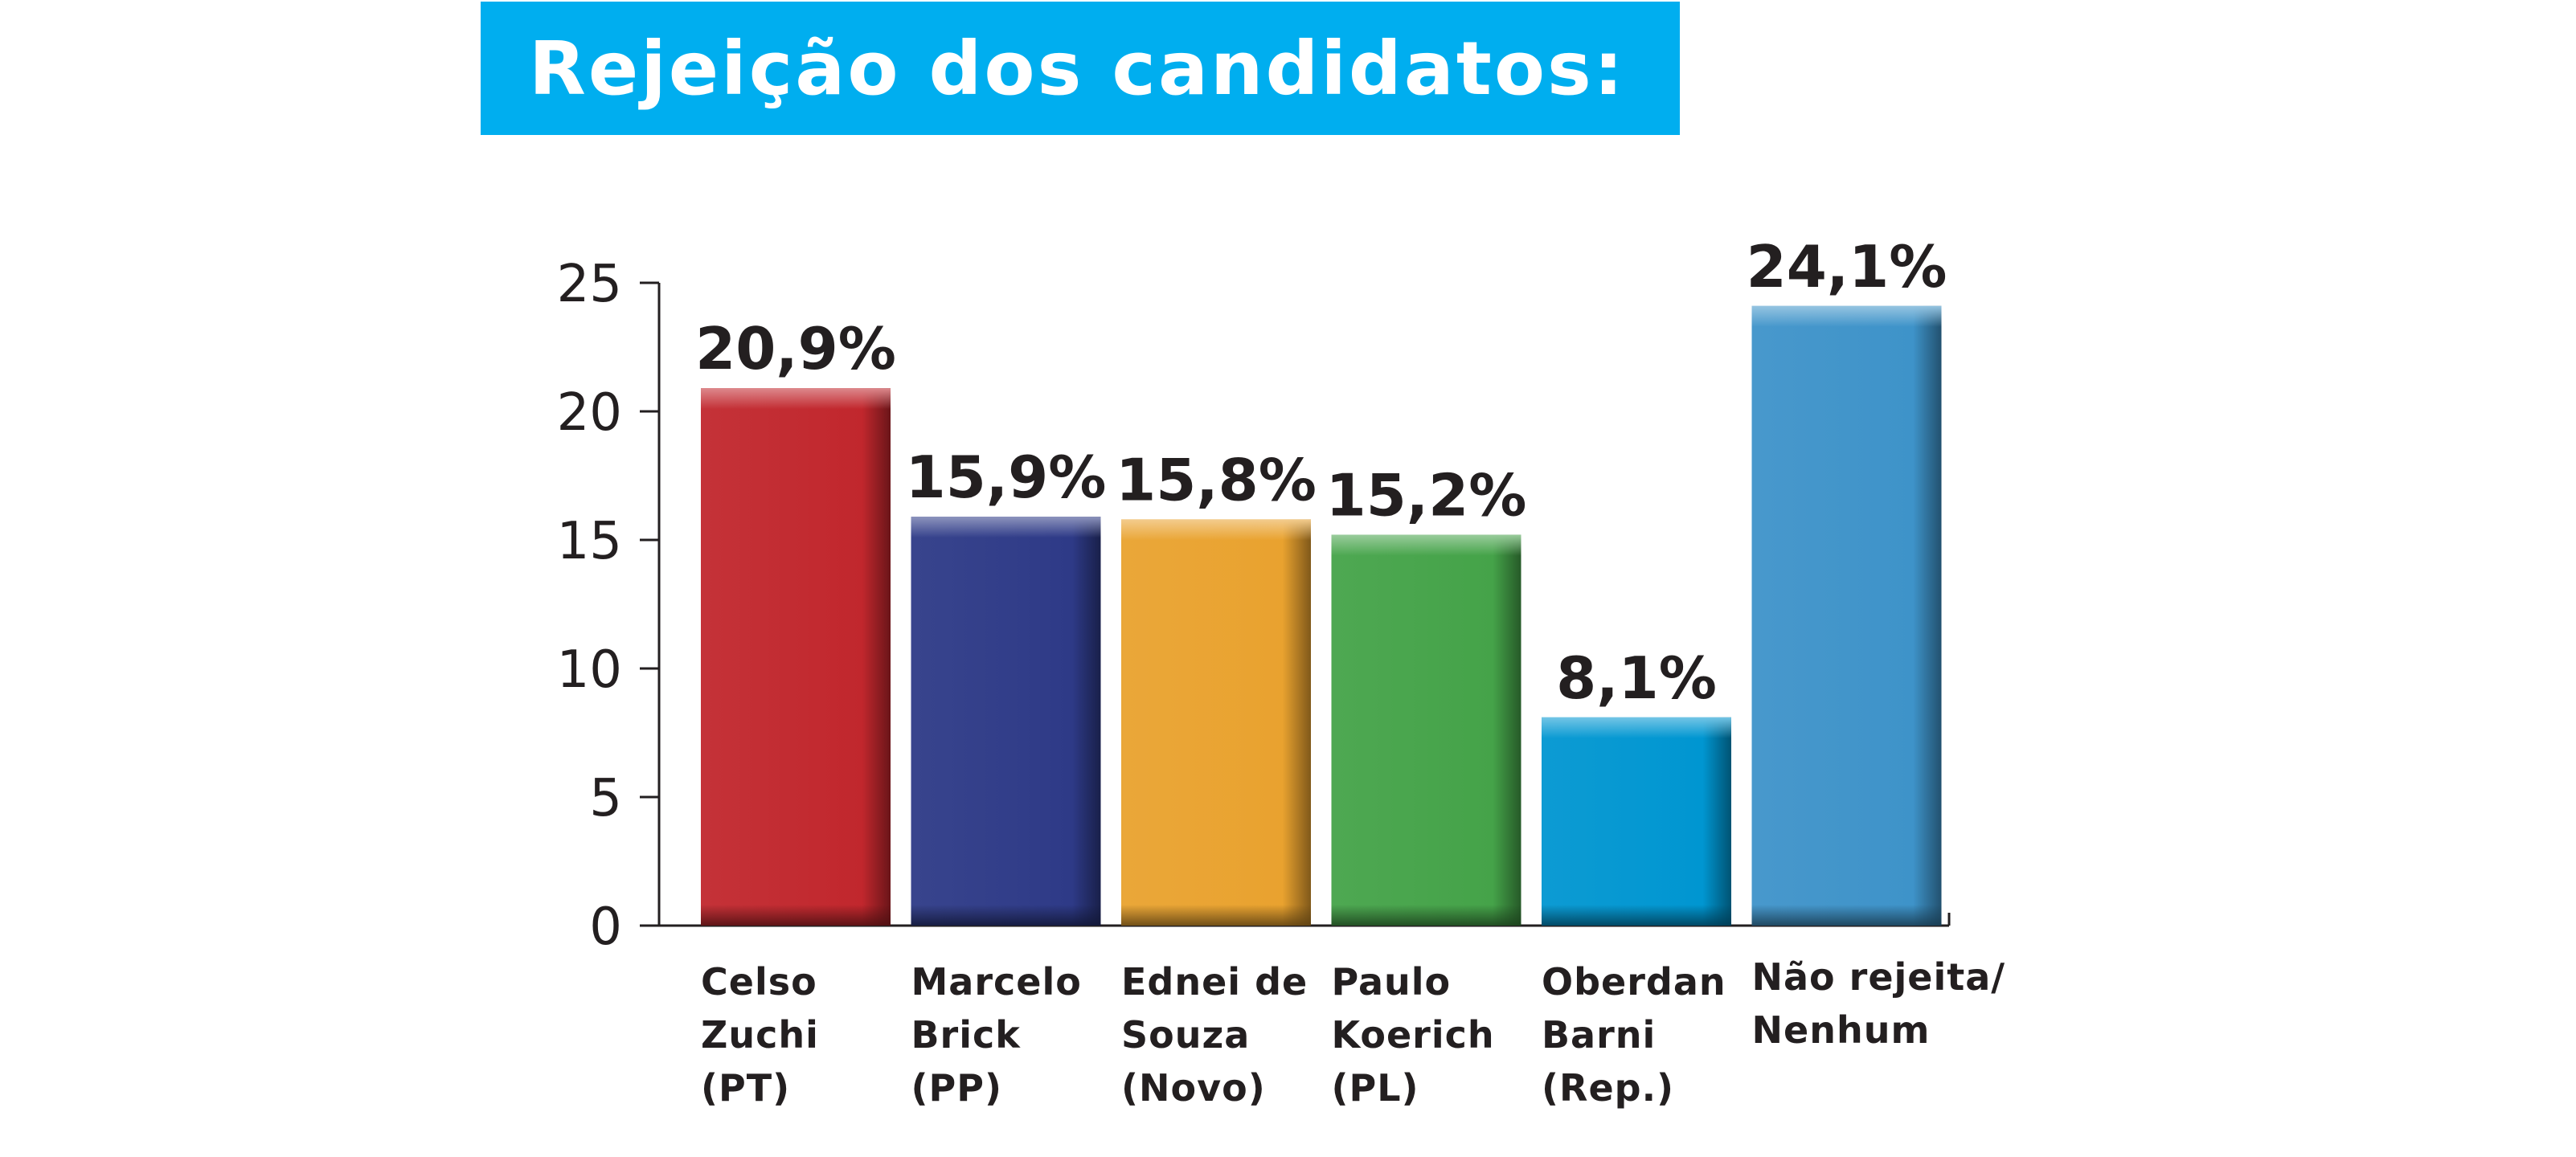  I want to click on y-tick-label: 20, so click(589, 413).